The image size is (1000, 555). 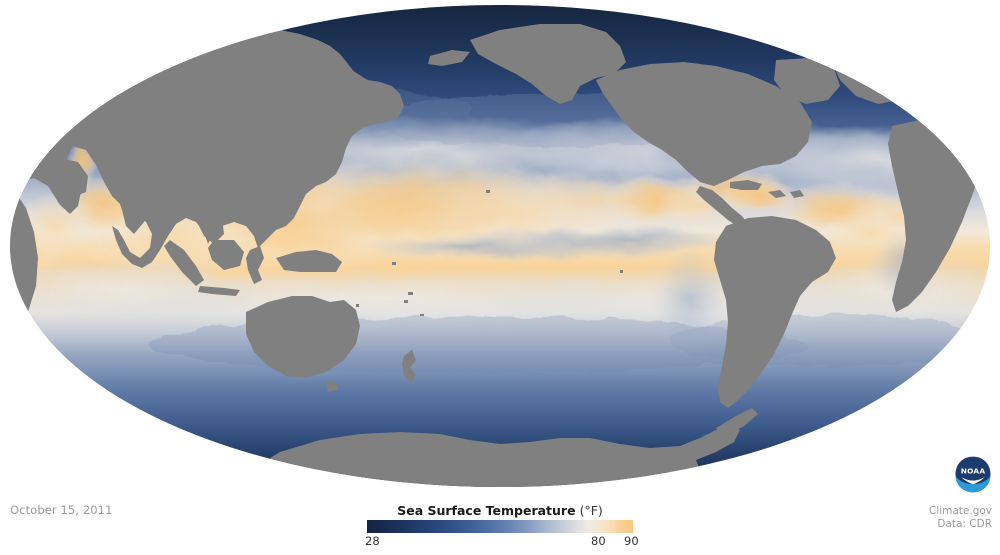 I want to click on noaa-logo: NOAA, so click(x=973, y=475).